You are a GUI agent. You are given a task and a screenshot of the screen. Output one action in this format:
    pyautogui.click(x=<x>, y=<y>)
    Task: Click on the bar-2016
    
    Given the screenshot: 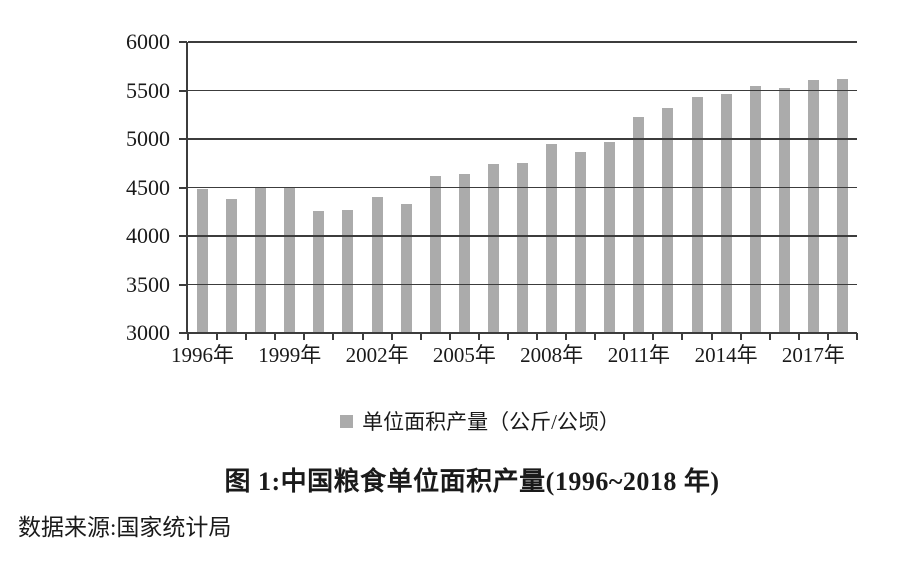 What is the action you would take?
    pyautogui.click(x=784, y=210)
    